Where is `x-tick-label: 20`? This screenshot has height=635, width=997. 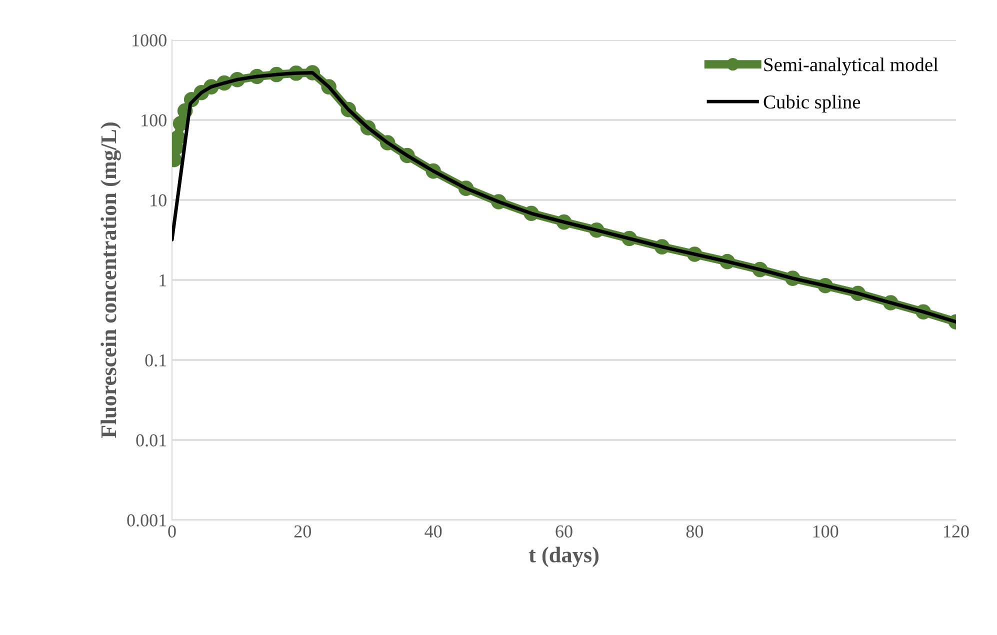
x-tick-label: 20 is located at coordinates (303, 531).